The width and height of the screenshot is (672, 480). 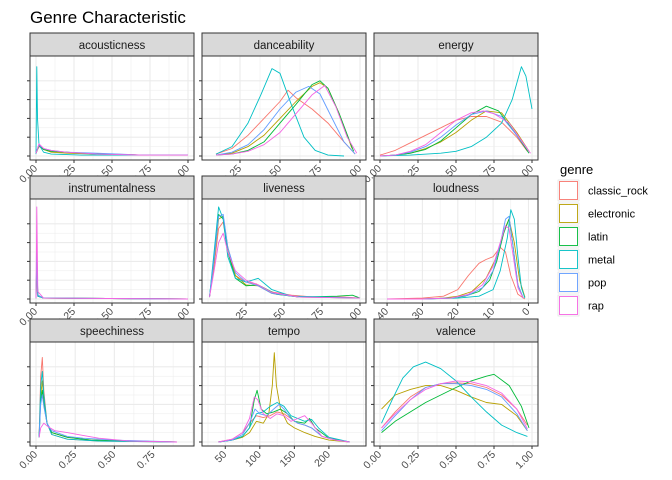 What do you see at coordinates (581, 282) in the screenshot?
I see `legend-item-pop: pop` at bounding box center [581, 282].